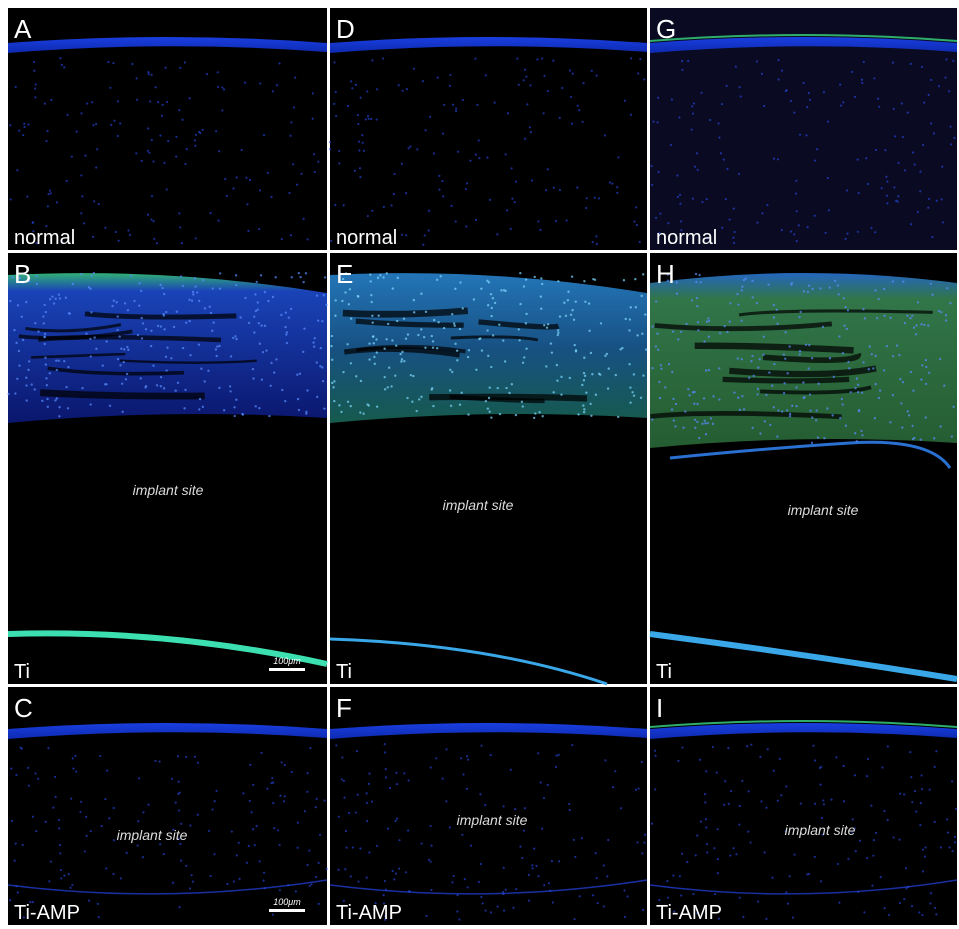  Describe the element at coordinates (803, 731) in the screenshot. I see `epithelium` at that location.